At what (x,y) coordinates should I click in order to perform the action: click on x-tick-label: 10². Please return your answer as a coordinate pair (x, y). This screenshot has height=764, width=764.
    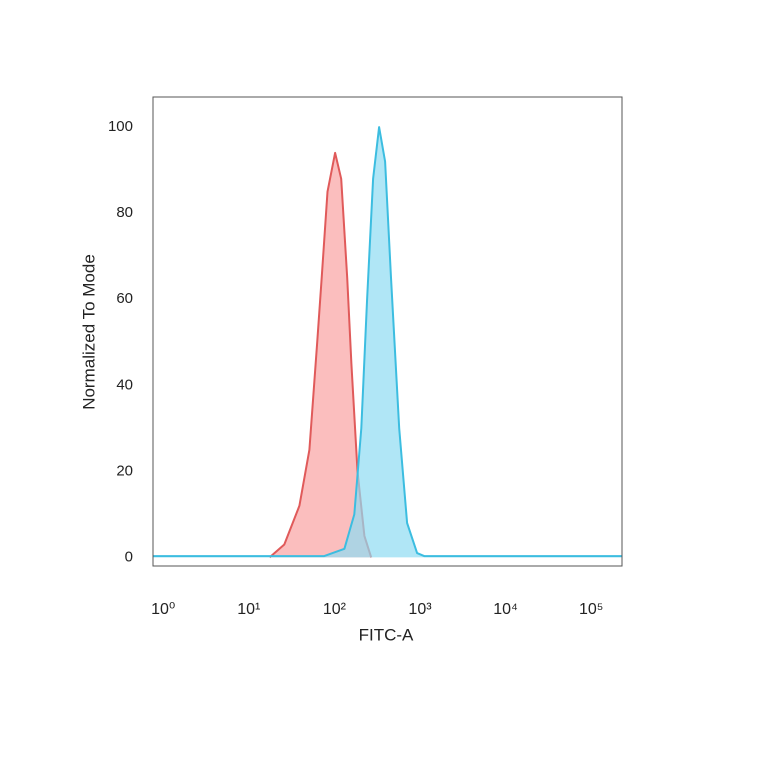
    Looking at the image, I should click on (335, 609).